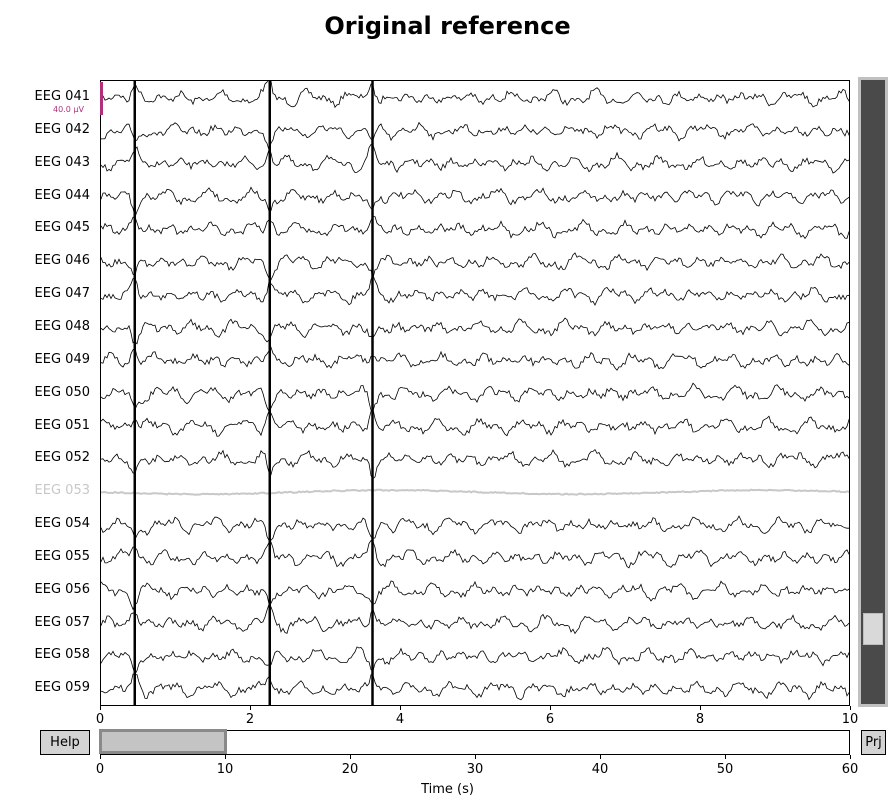 The image size is (895, 800). What do you see at coordinates (62, 96) in the screenshot?
I see `channel-label: EEG 041` at bounding box center [62, 96].